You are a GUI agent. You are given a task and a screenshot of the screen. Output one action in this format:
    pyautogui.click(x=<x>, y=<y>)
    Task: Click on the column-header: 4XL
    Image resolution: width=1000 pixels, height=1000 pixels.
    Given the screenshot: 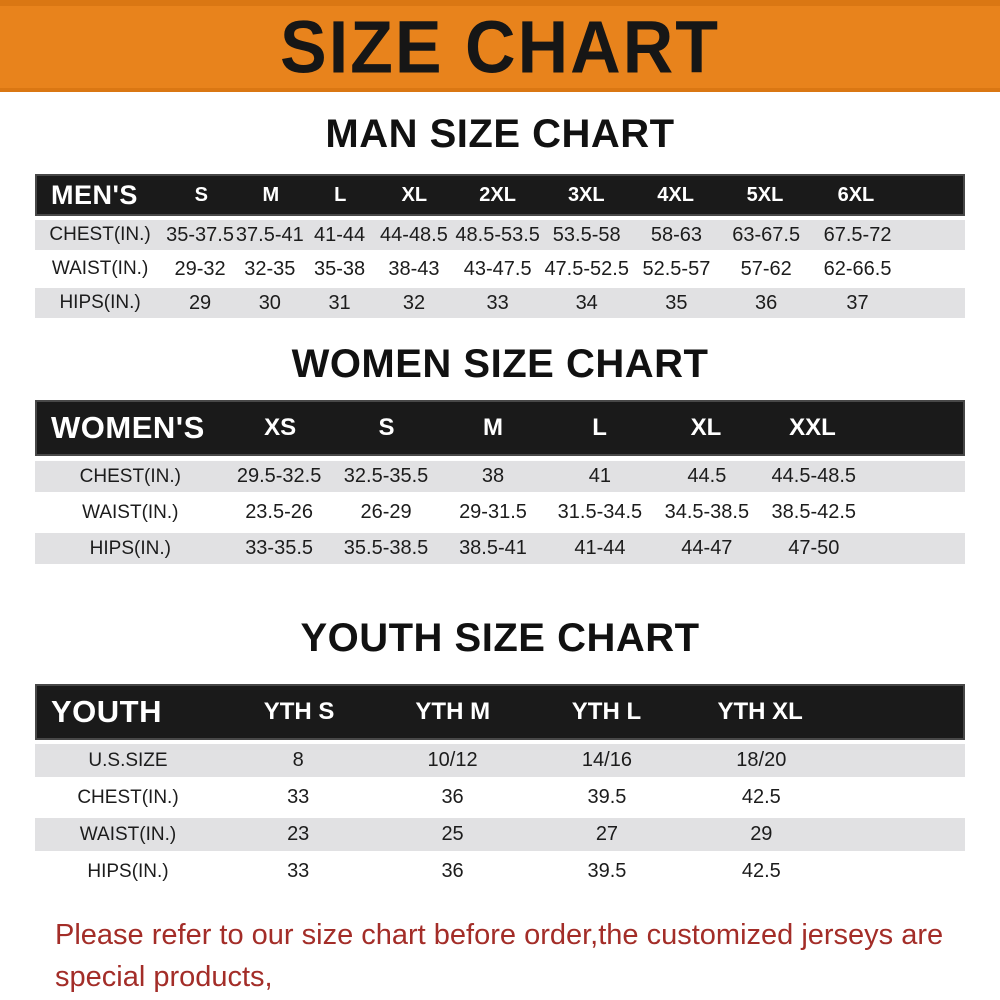 What is the action you would take?
    pyautogui.click(x=675, y=194)
    